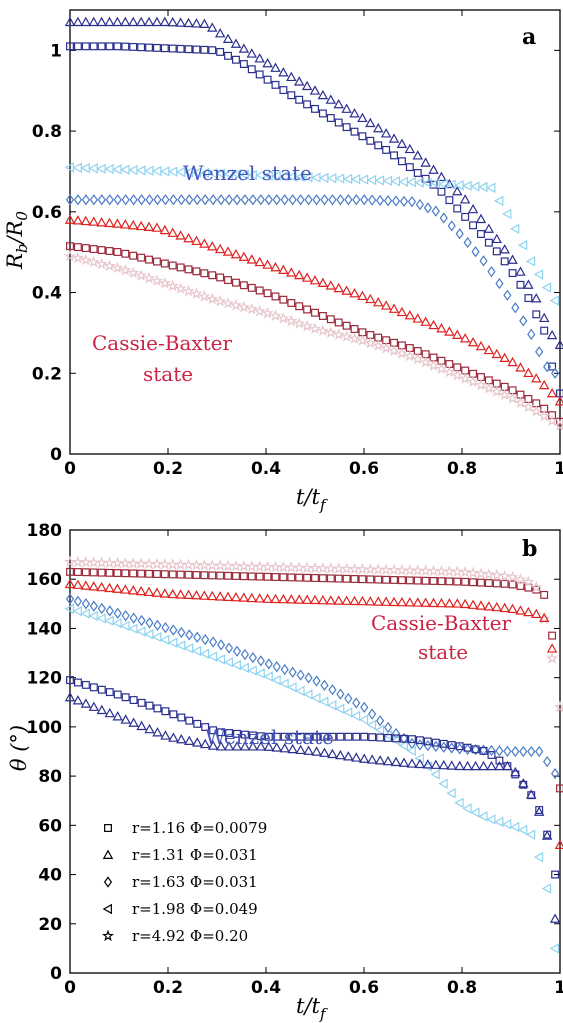 This screenshot has width=563, height=1023. Describe the element at coordinates (558, 469) in the screenshot. I see `x-tick-label-a: 1` at that location.